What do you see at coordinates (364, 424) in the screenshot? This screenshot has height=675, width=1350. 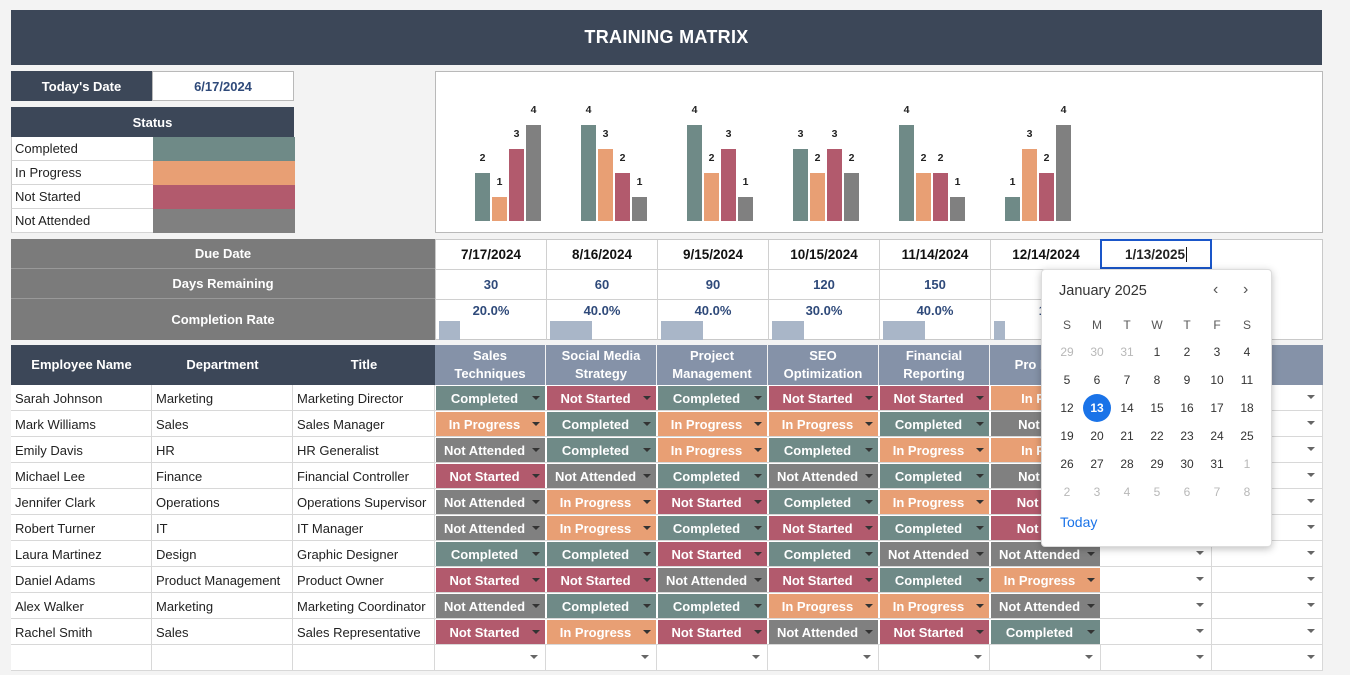 I see `title-cell: Sales Manager` at bounding box center [364, 424].